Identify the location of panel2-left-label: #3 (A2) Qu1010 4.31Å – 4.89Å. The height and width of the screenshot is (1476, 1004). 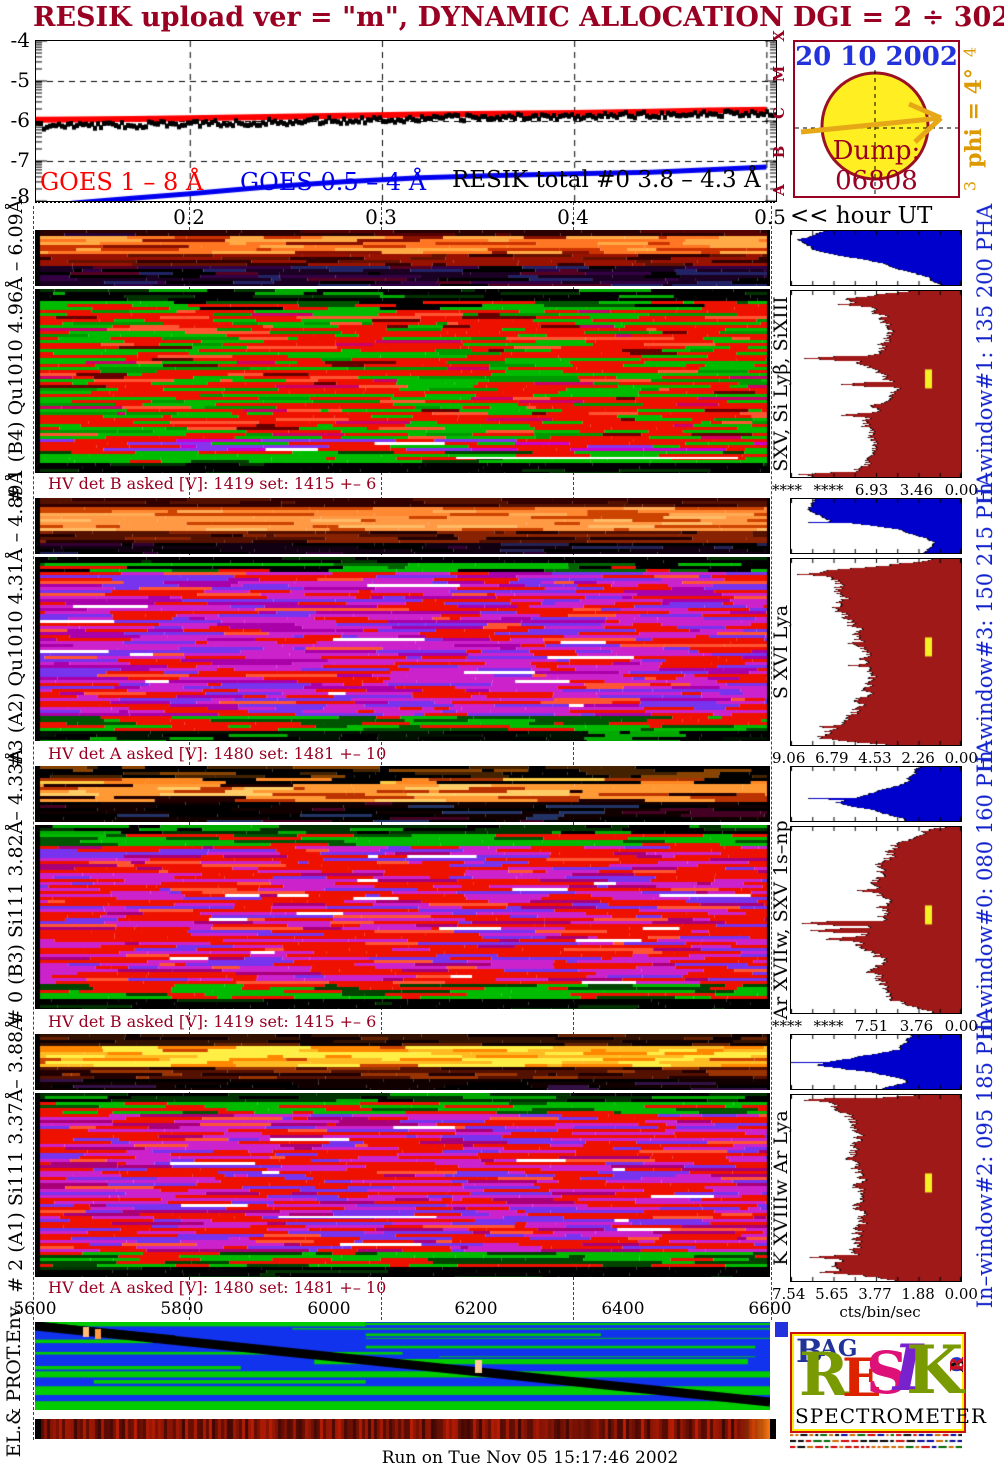
(16, 619).